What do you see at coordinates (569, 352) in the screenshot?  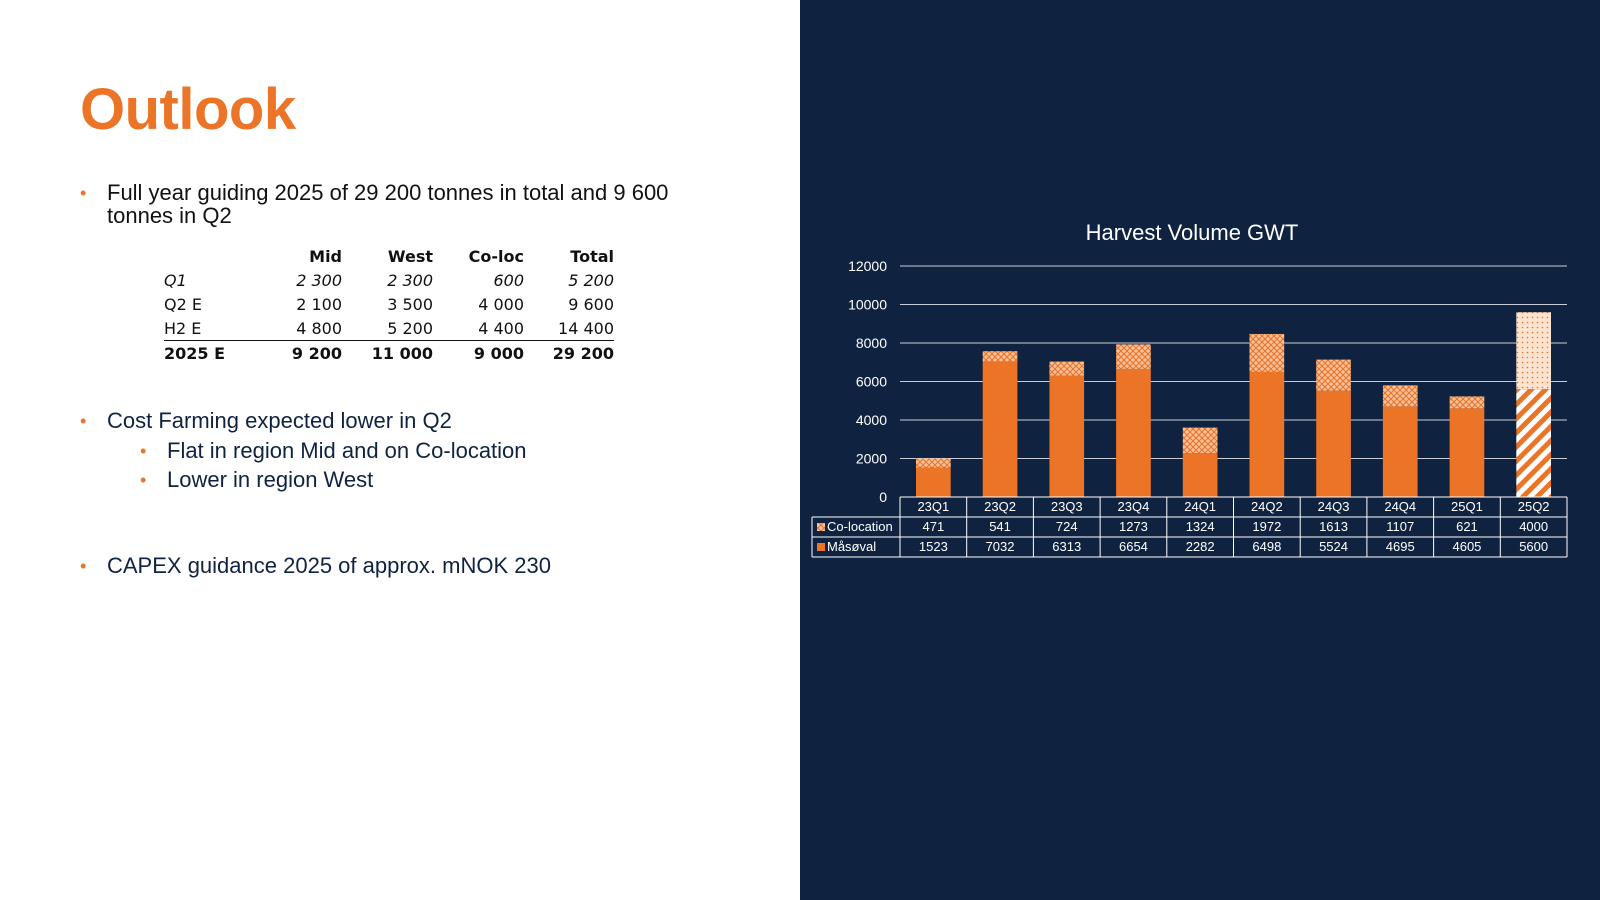 I see `table-cell: 29 200` at bounding box center [569, 352].